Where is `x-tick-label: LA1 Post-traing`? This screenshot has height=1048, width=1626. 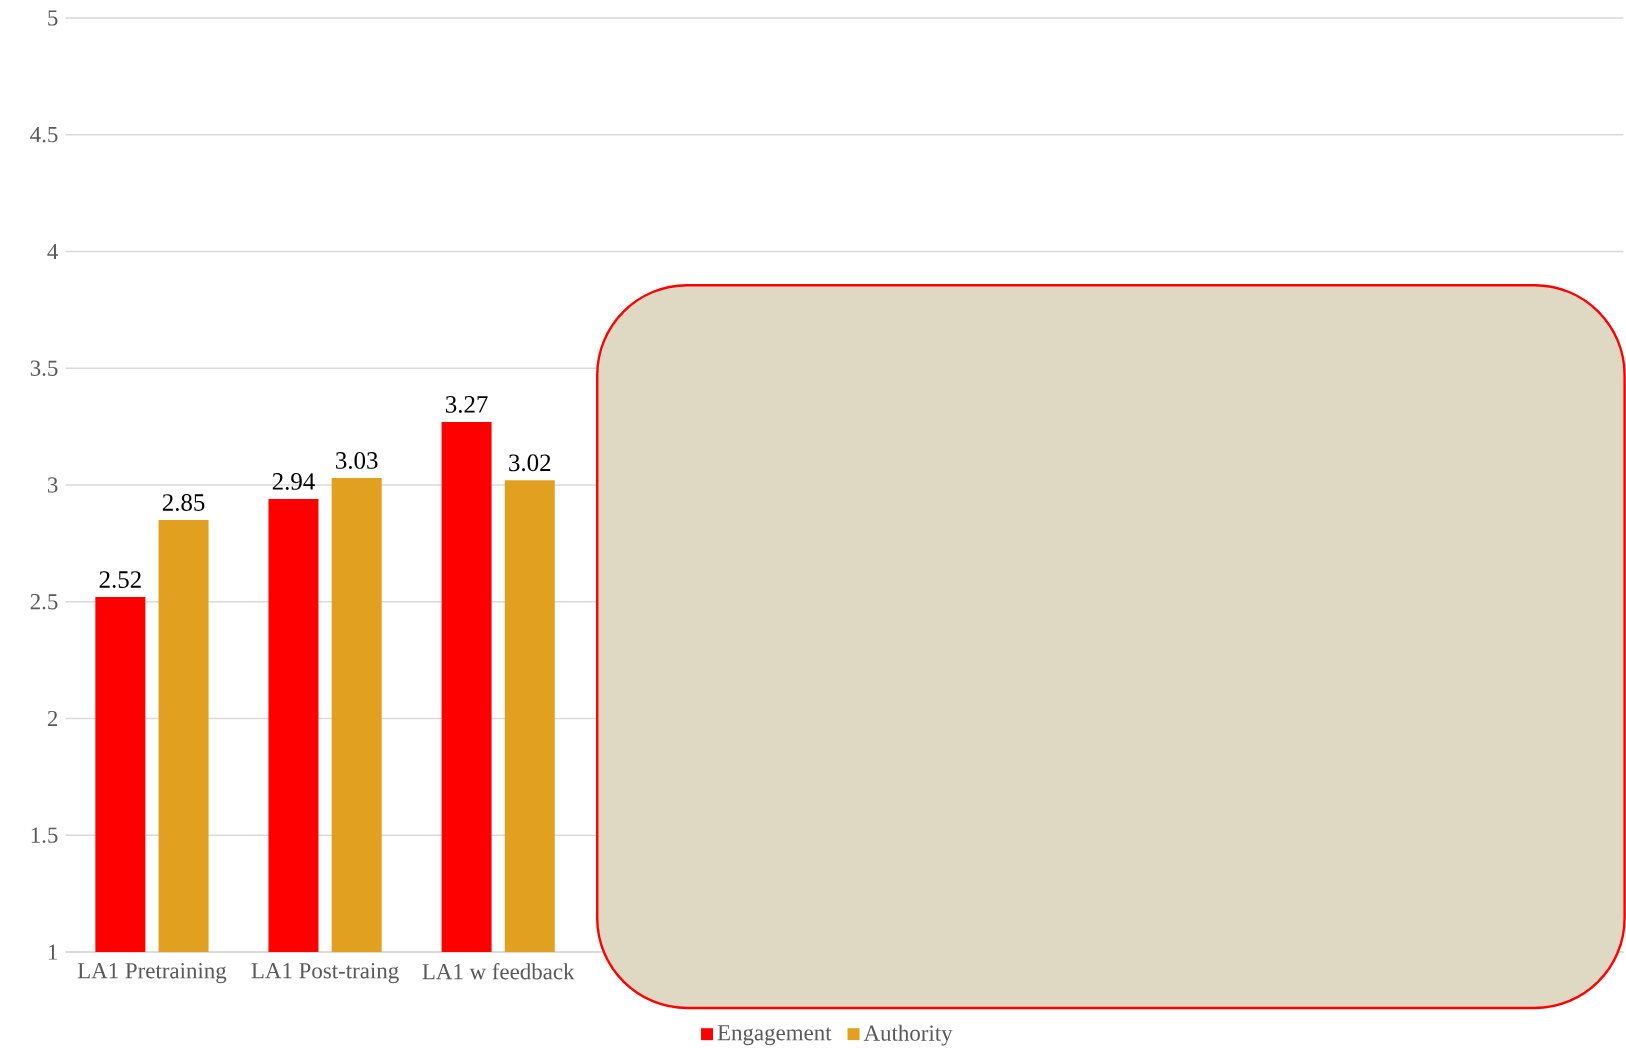
x-tick-label: LA1 Post-traing is located at coordinates (325, 973).